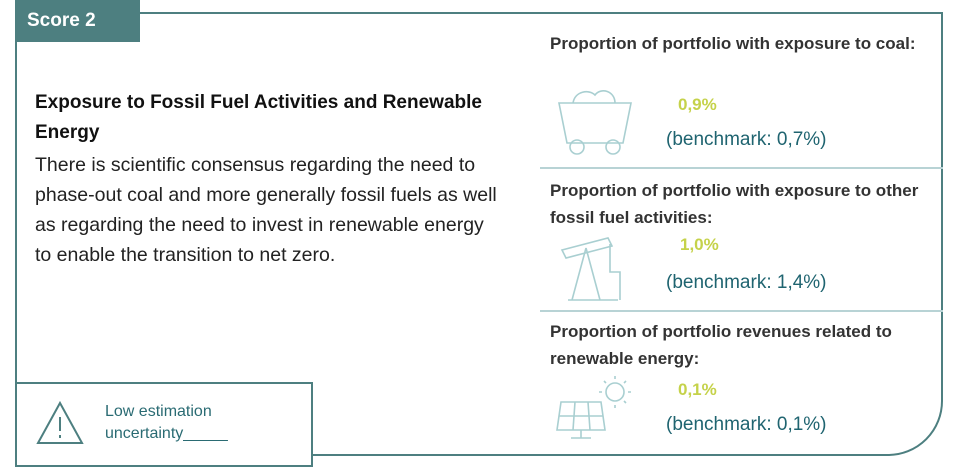 Image resolution: width=957 pixels, height=467 pixels. Describe the element at coordinates (699, 244) in the screenshot. I see `metric-value: 1,0%` at that location.